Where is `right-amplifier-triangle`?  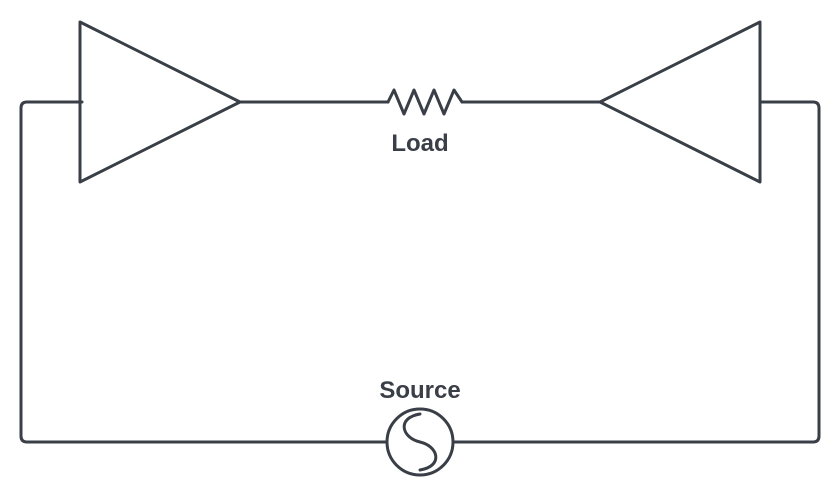
right-amplifier-triangle is located at coordinates (680, 102).